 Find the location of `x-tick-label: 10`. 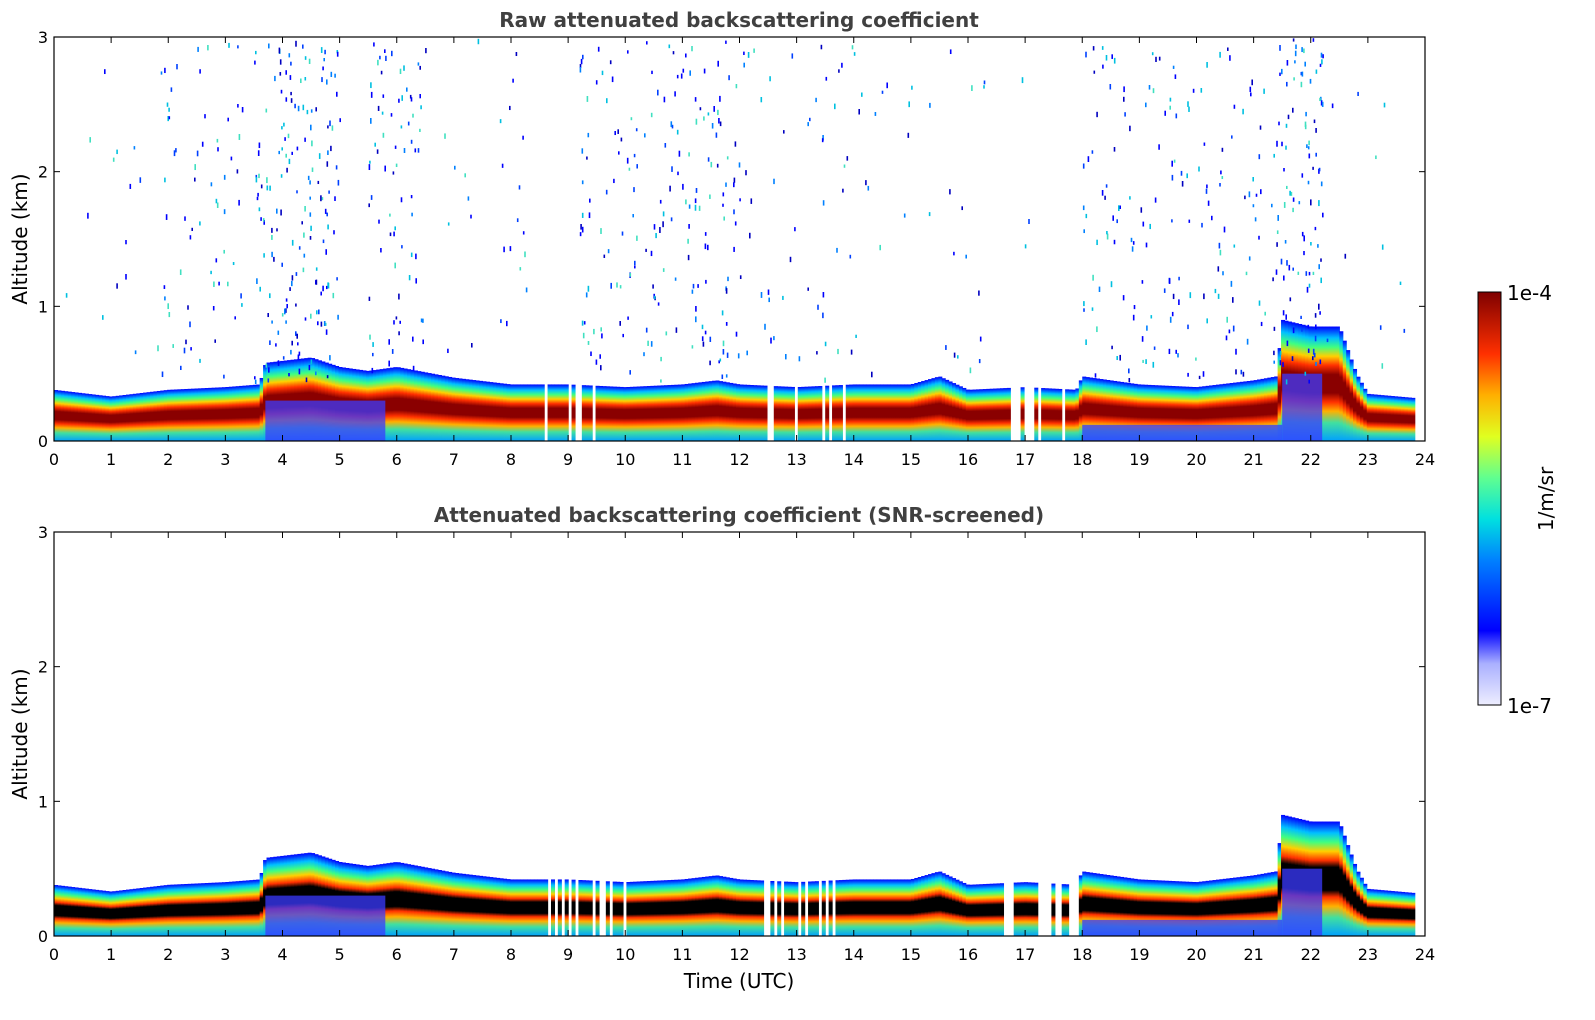

x-tick-label: 10 is located at coordinates (625, 459).